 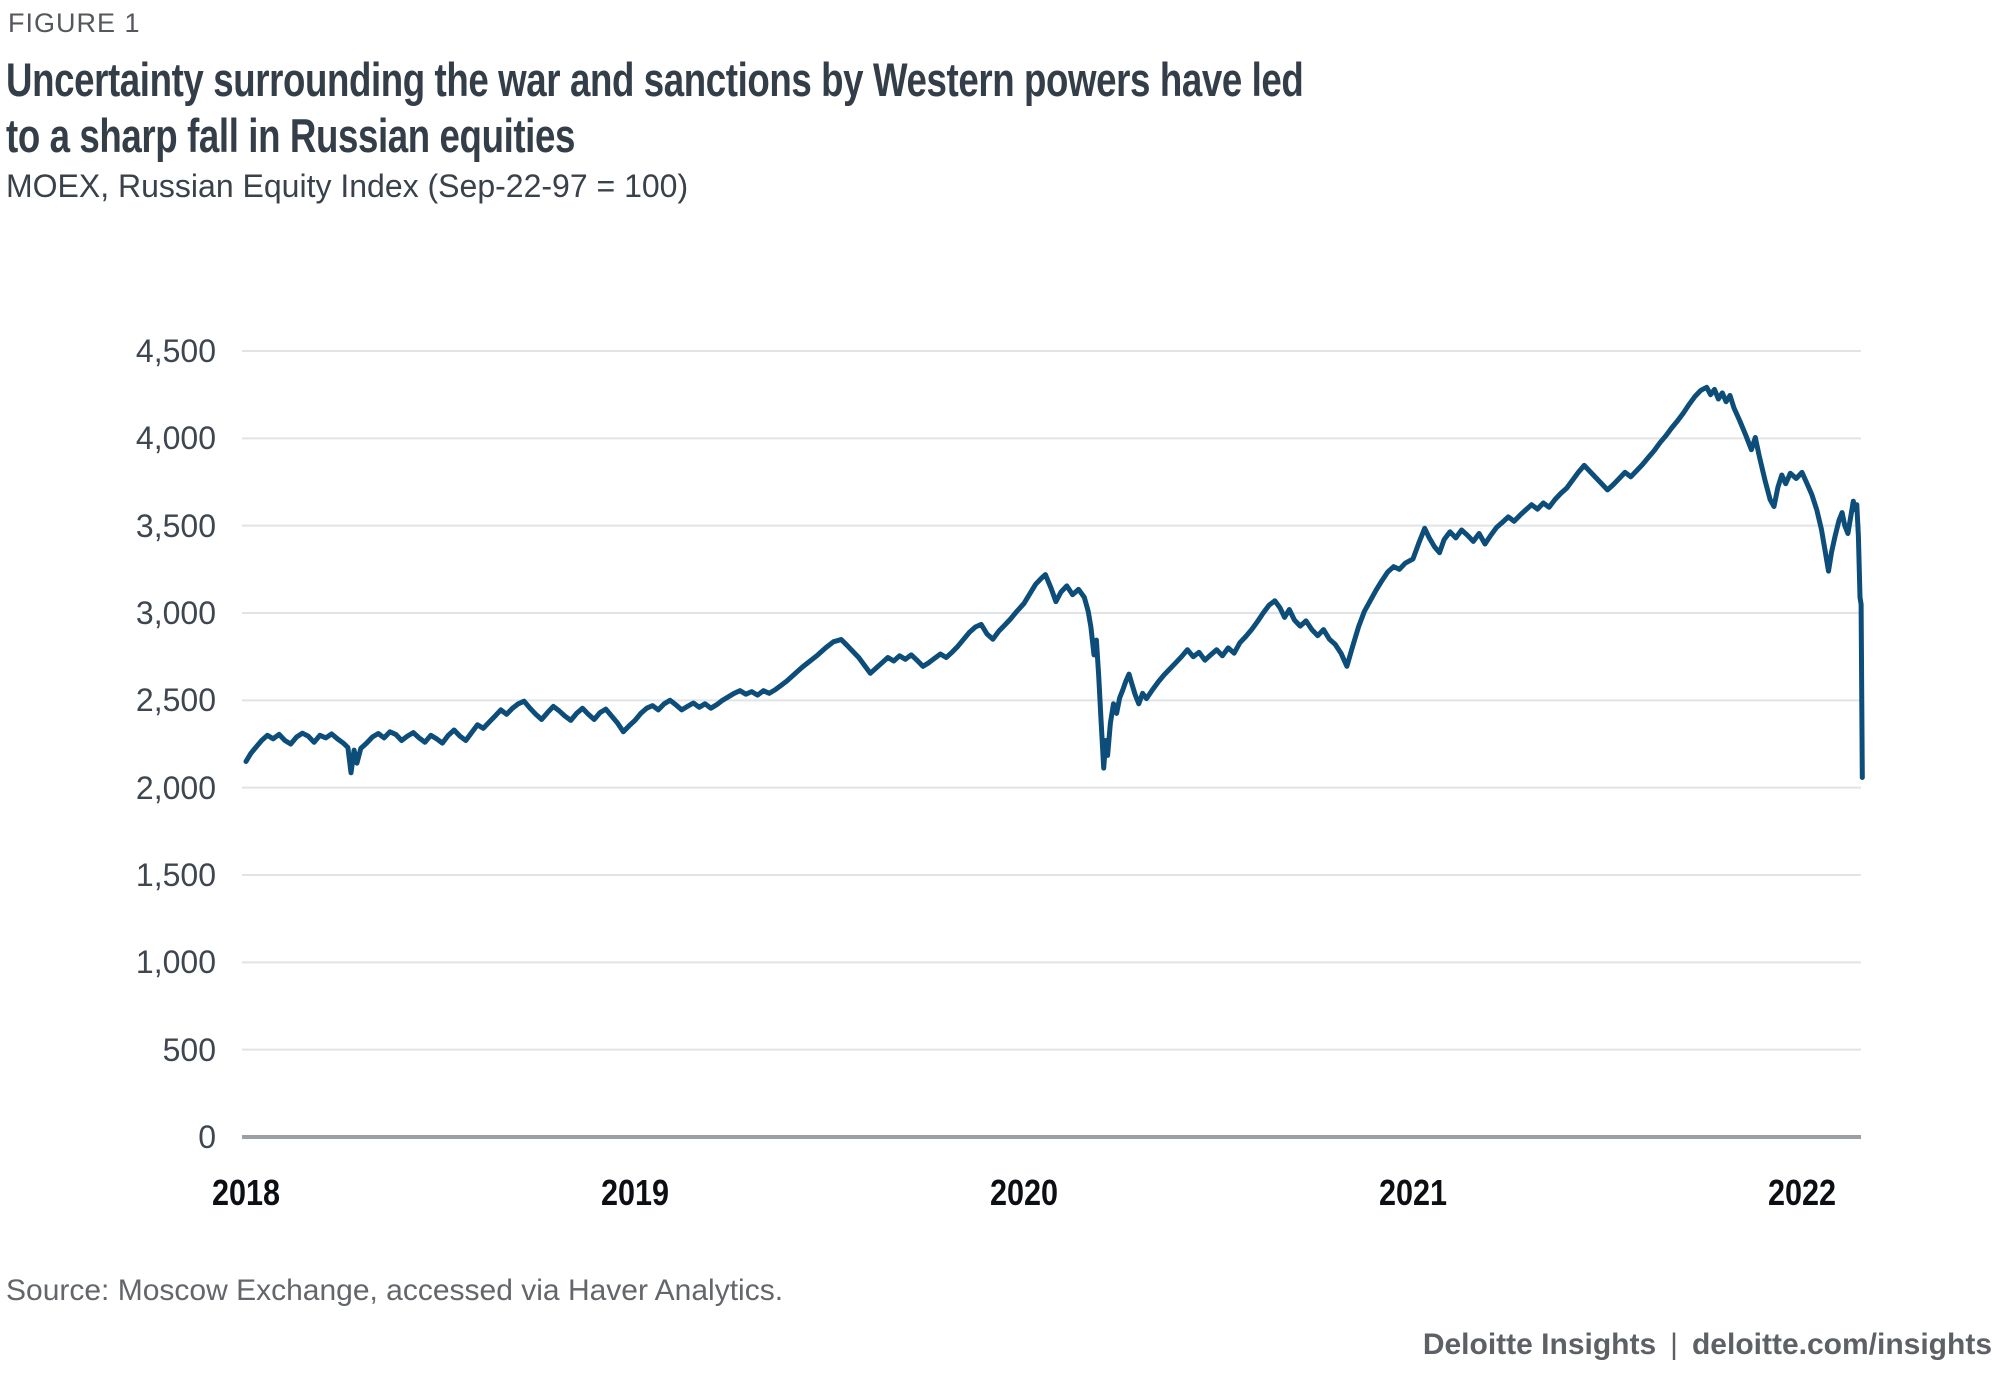 I want to click on y-axis-label: 1,500, so click(x=175, y=875).